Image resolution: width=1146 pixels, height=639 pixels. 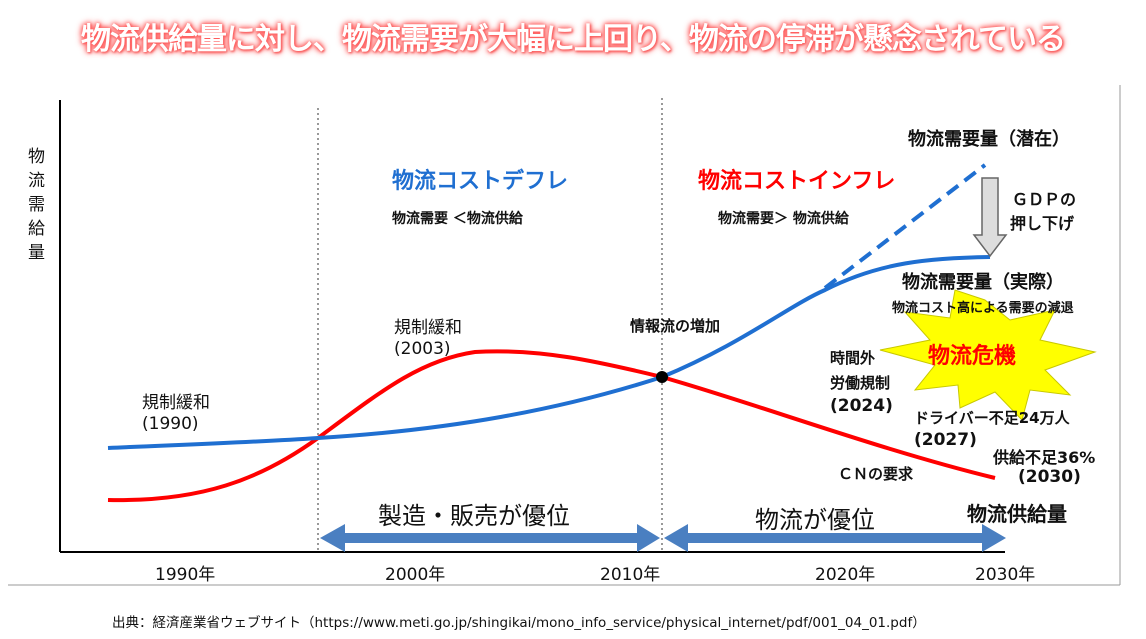 I want to click on deregulation-2003: 規制緩和, so click(x=428, y=328).